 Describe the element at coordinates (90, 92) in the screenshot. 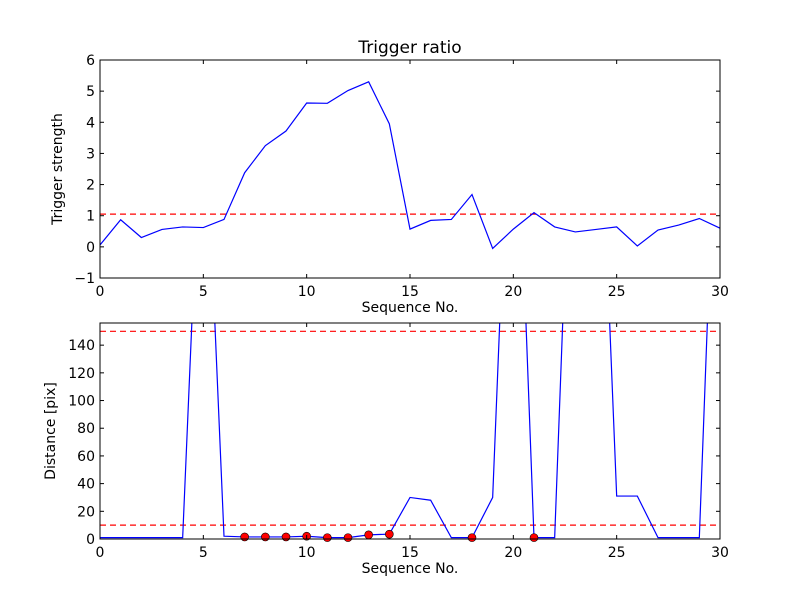

I see `y-tick-label: 5` at that location.